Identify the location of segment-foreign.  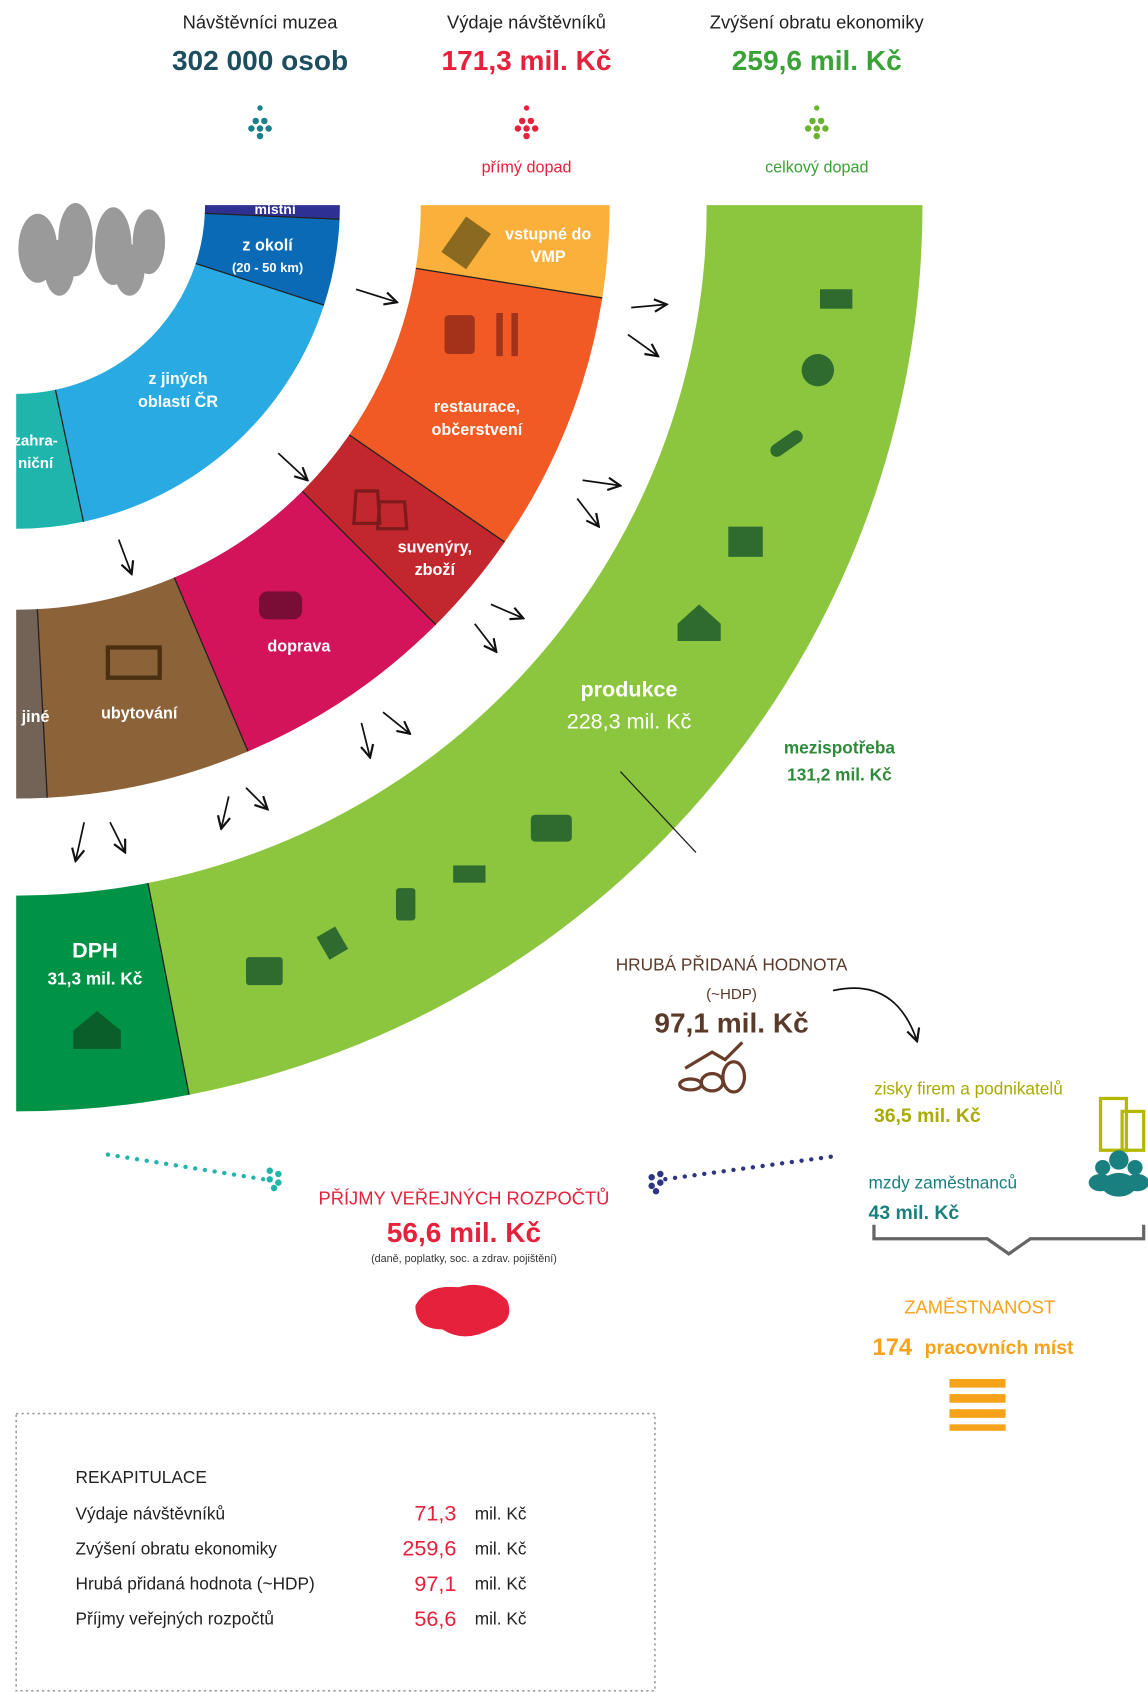
(50, 459).